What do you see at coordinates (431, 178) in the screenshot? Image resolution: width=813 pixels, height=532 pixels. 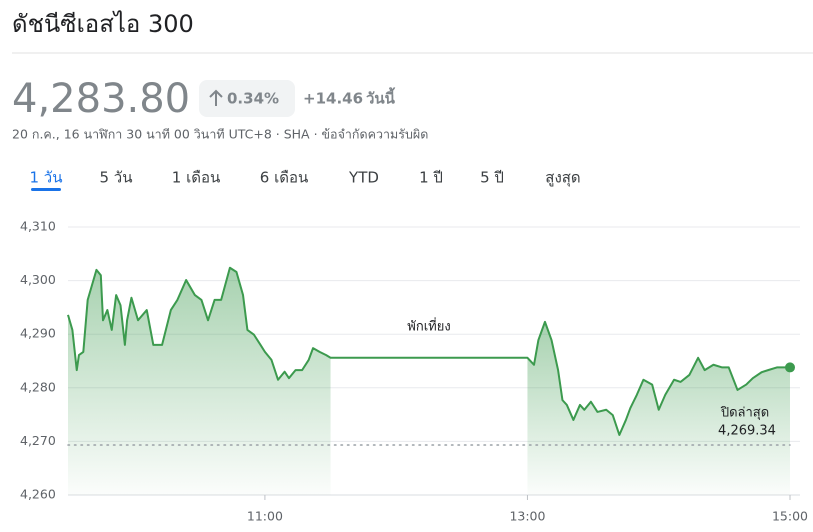 I see `tab: 1 ปี` at bounding box center [431, 178].